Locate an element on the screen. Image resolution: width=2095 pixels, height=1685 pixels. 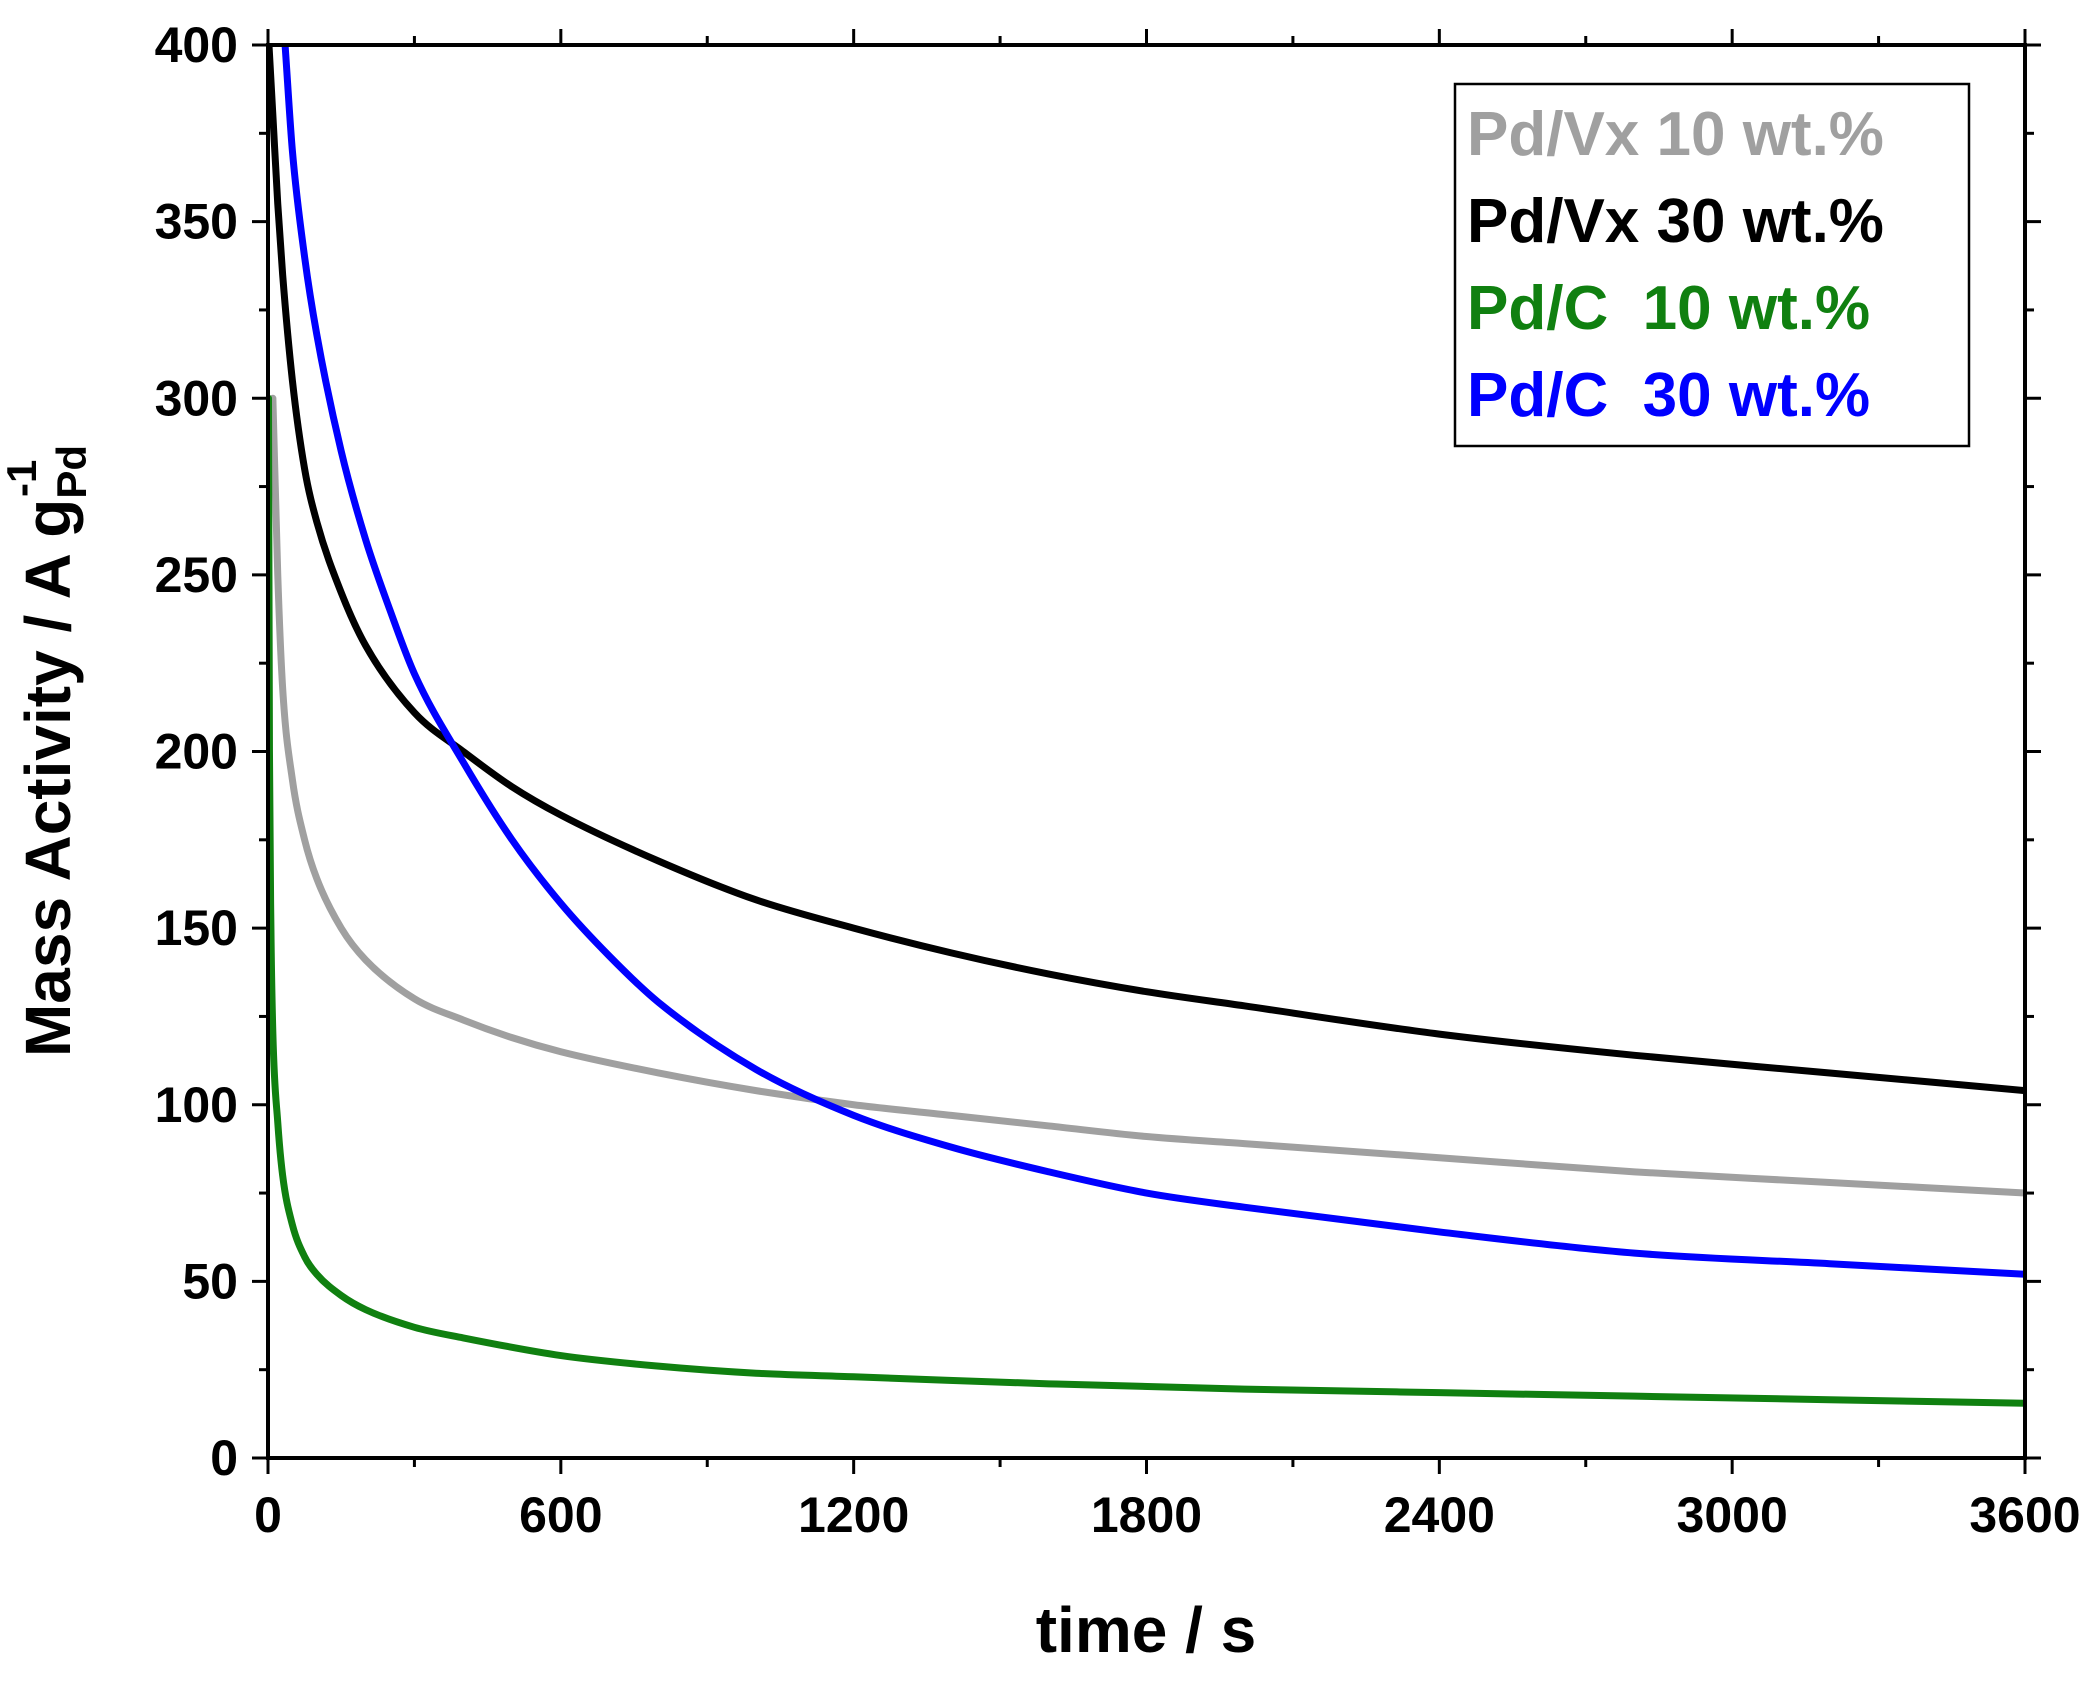
y-axis-title: Mass Activity / A gPd-1 is located at coordinates (47, 751).